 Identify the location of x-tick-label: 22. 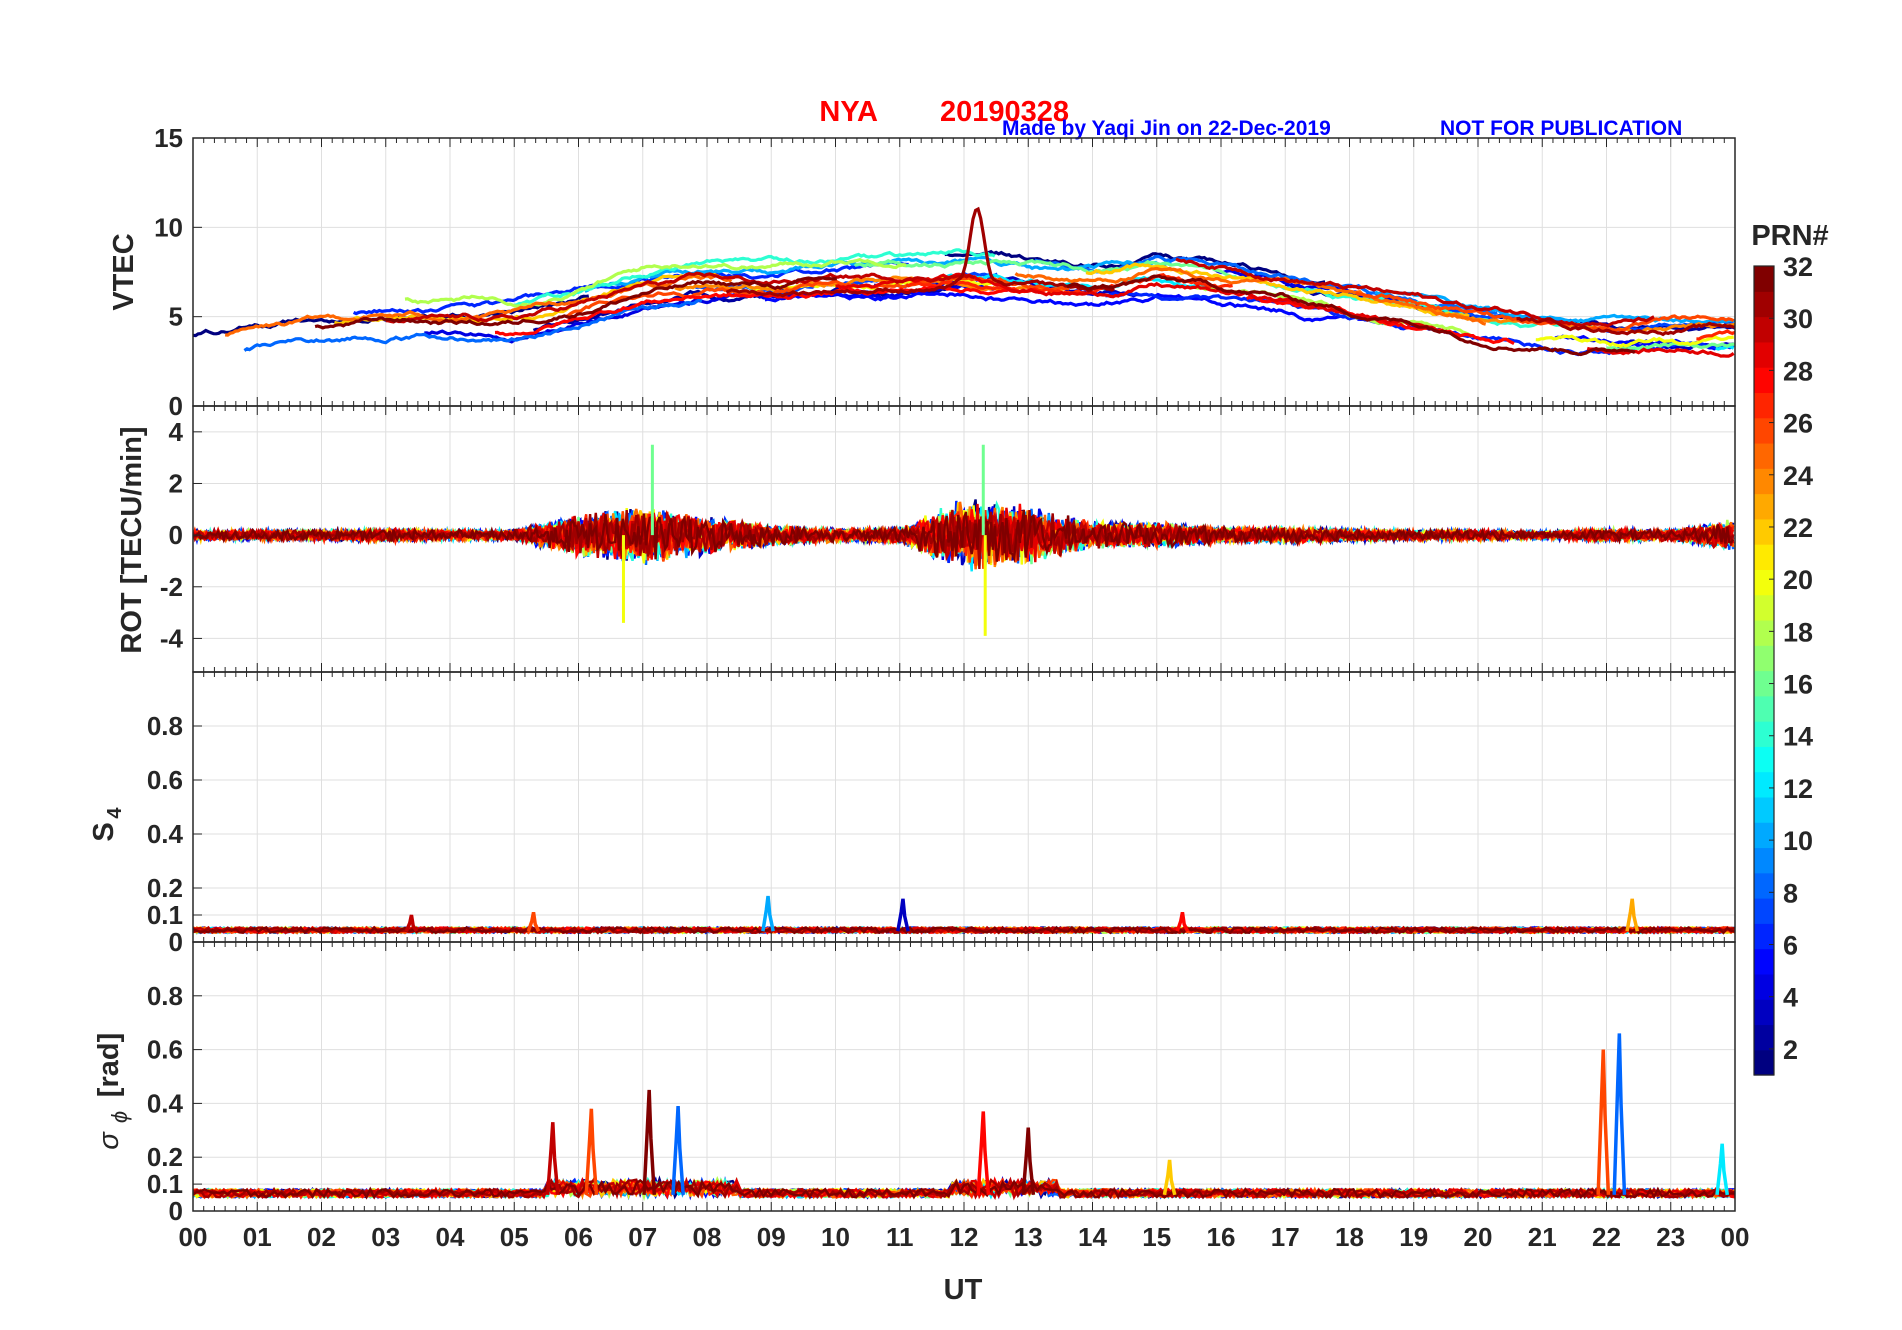
(1606, 1237).